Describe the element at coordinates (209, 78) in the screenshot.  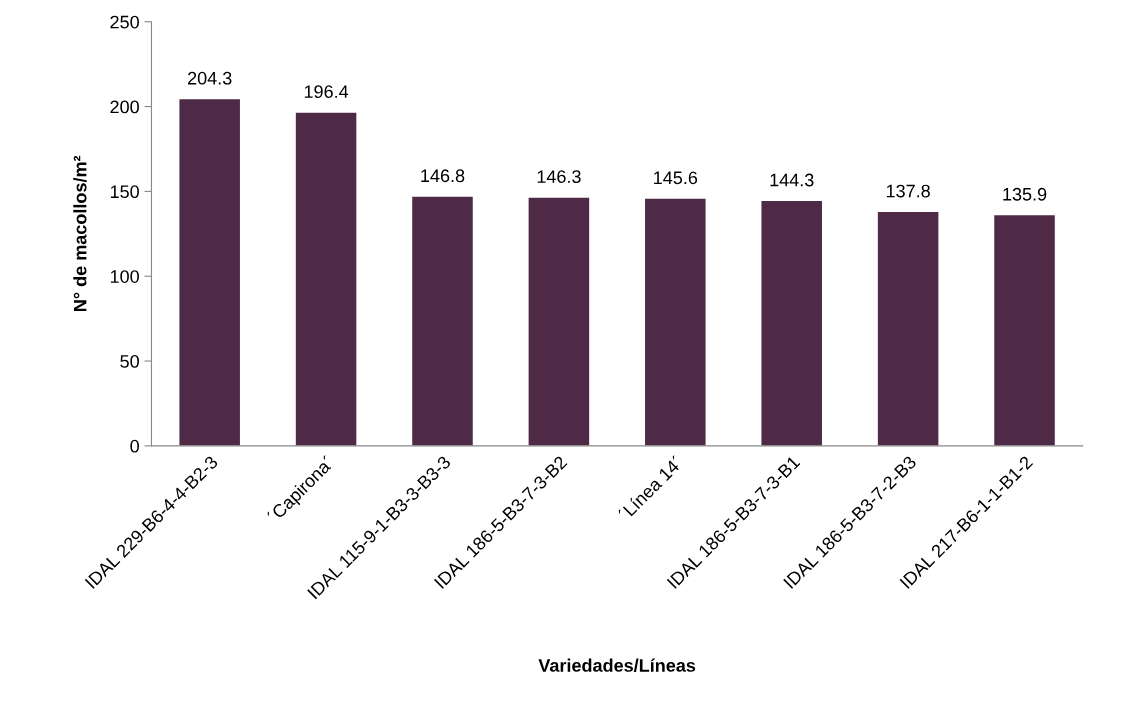
I see `data-label: 204.3` at that location.